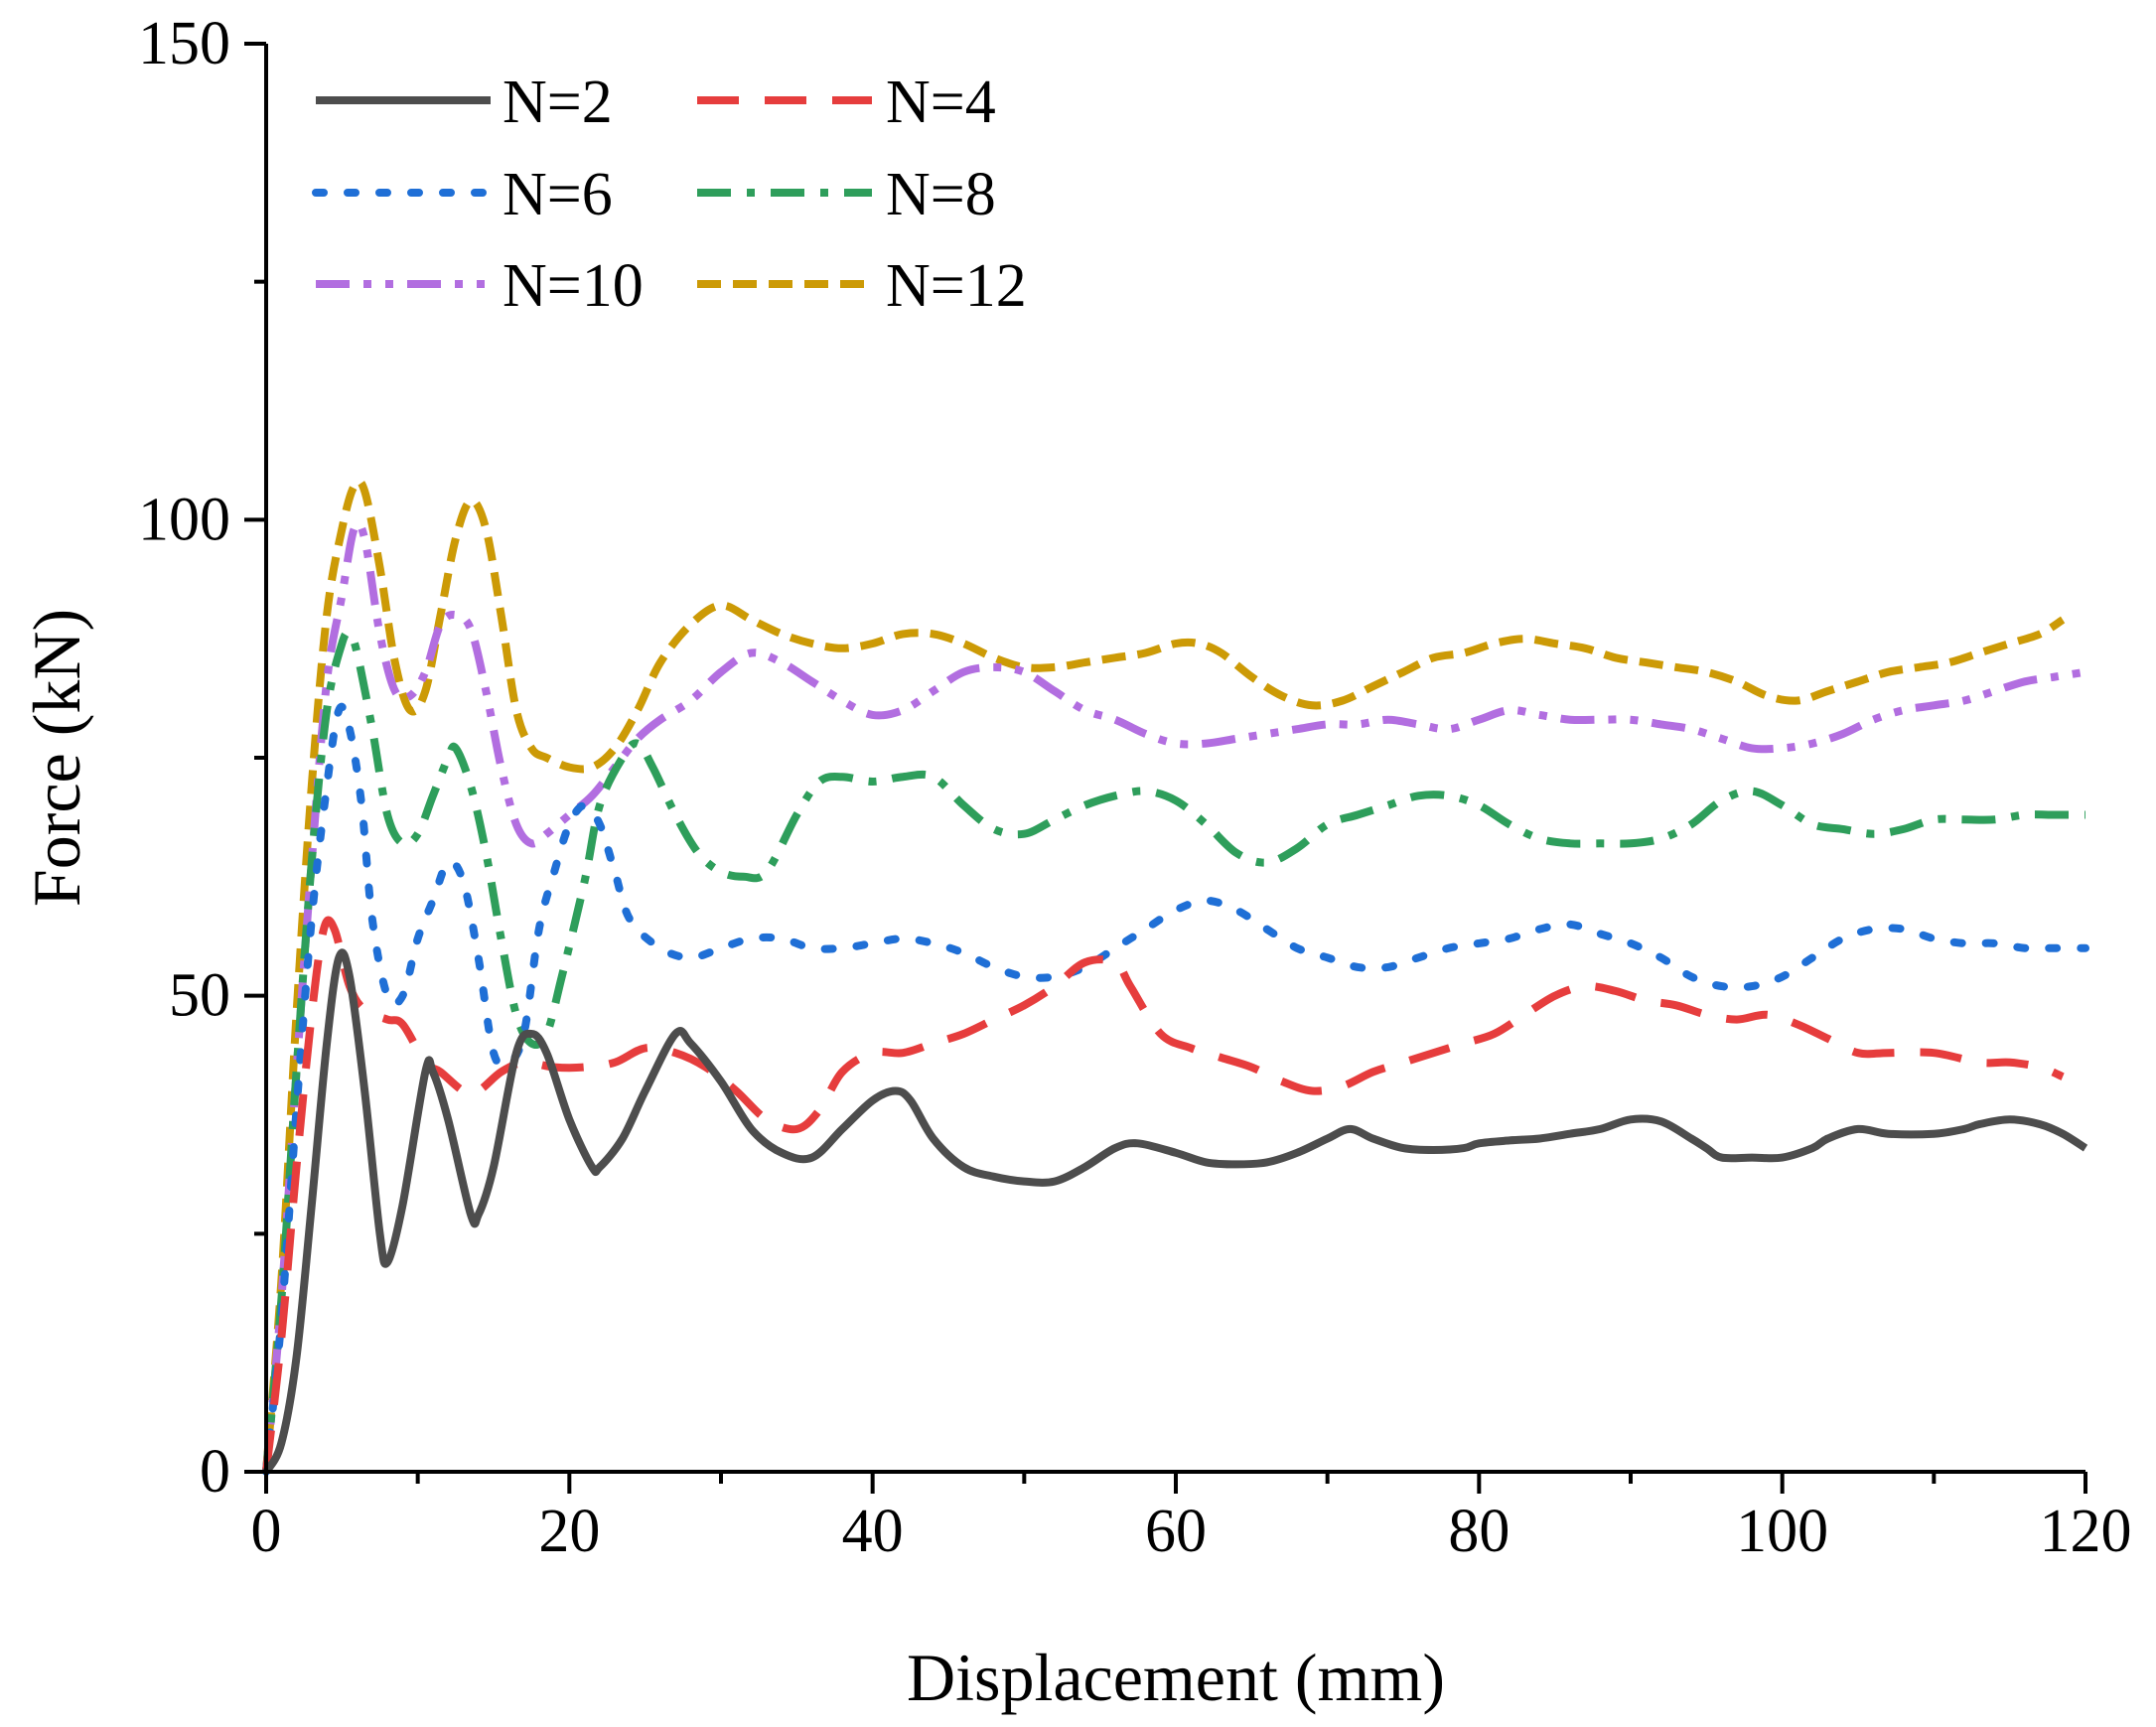  What do you see at coordinates (2086, 1531) in the screenshot?
I see `x-tick-label: 120` at bounding box center [2086, 1531].